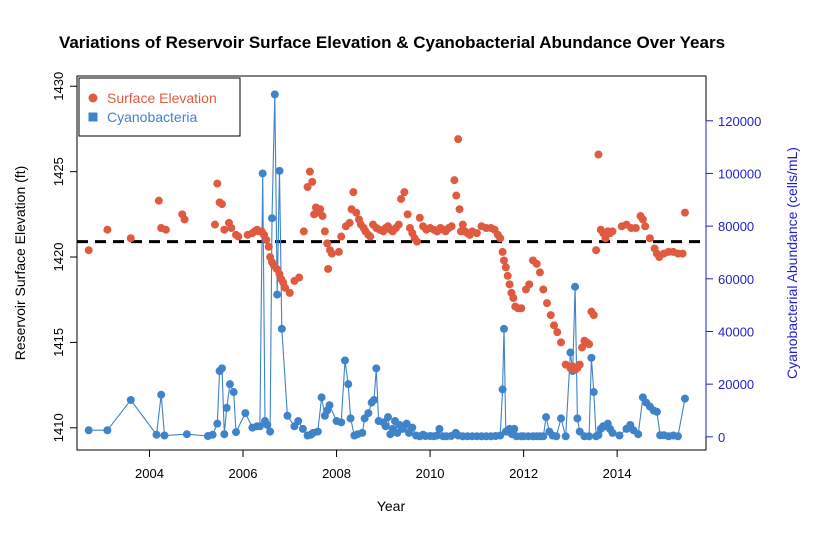  I want to click on y-left-tick-label: 1410, so click(58, 427).